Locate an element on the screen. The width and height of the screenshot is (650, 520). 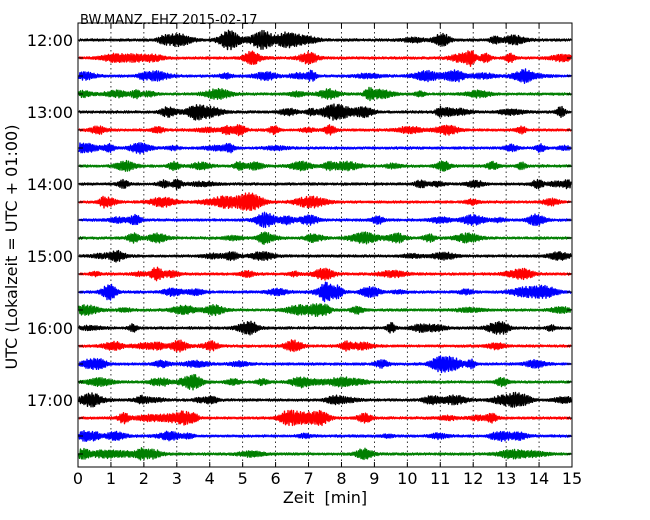
x-tick-label: 1 is located at coordinates (111, 478).